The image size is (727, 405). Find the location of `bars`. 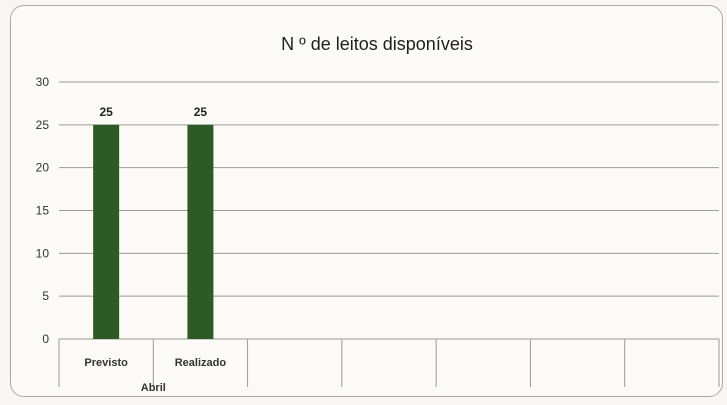

bars is located at coordinates (153, 231).